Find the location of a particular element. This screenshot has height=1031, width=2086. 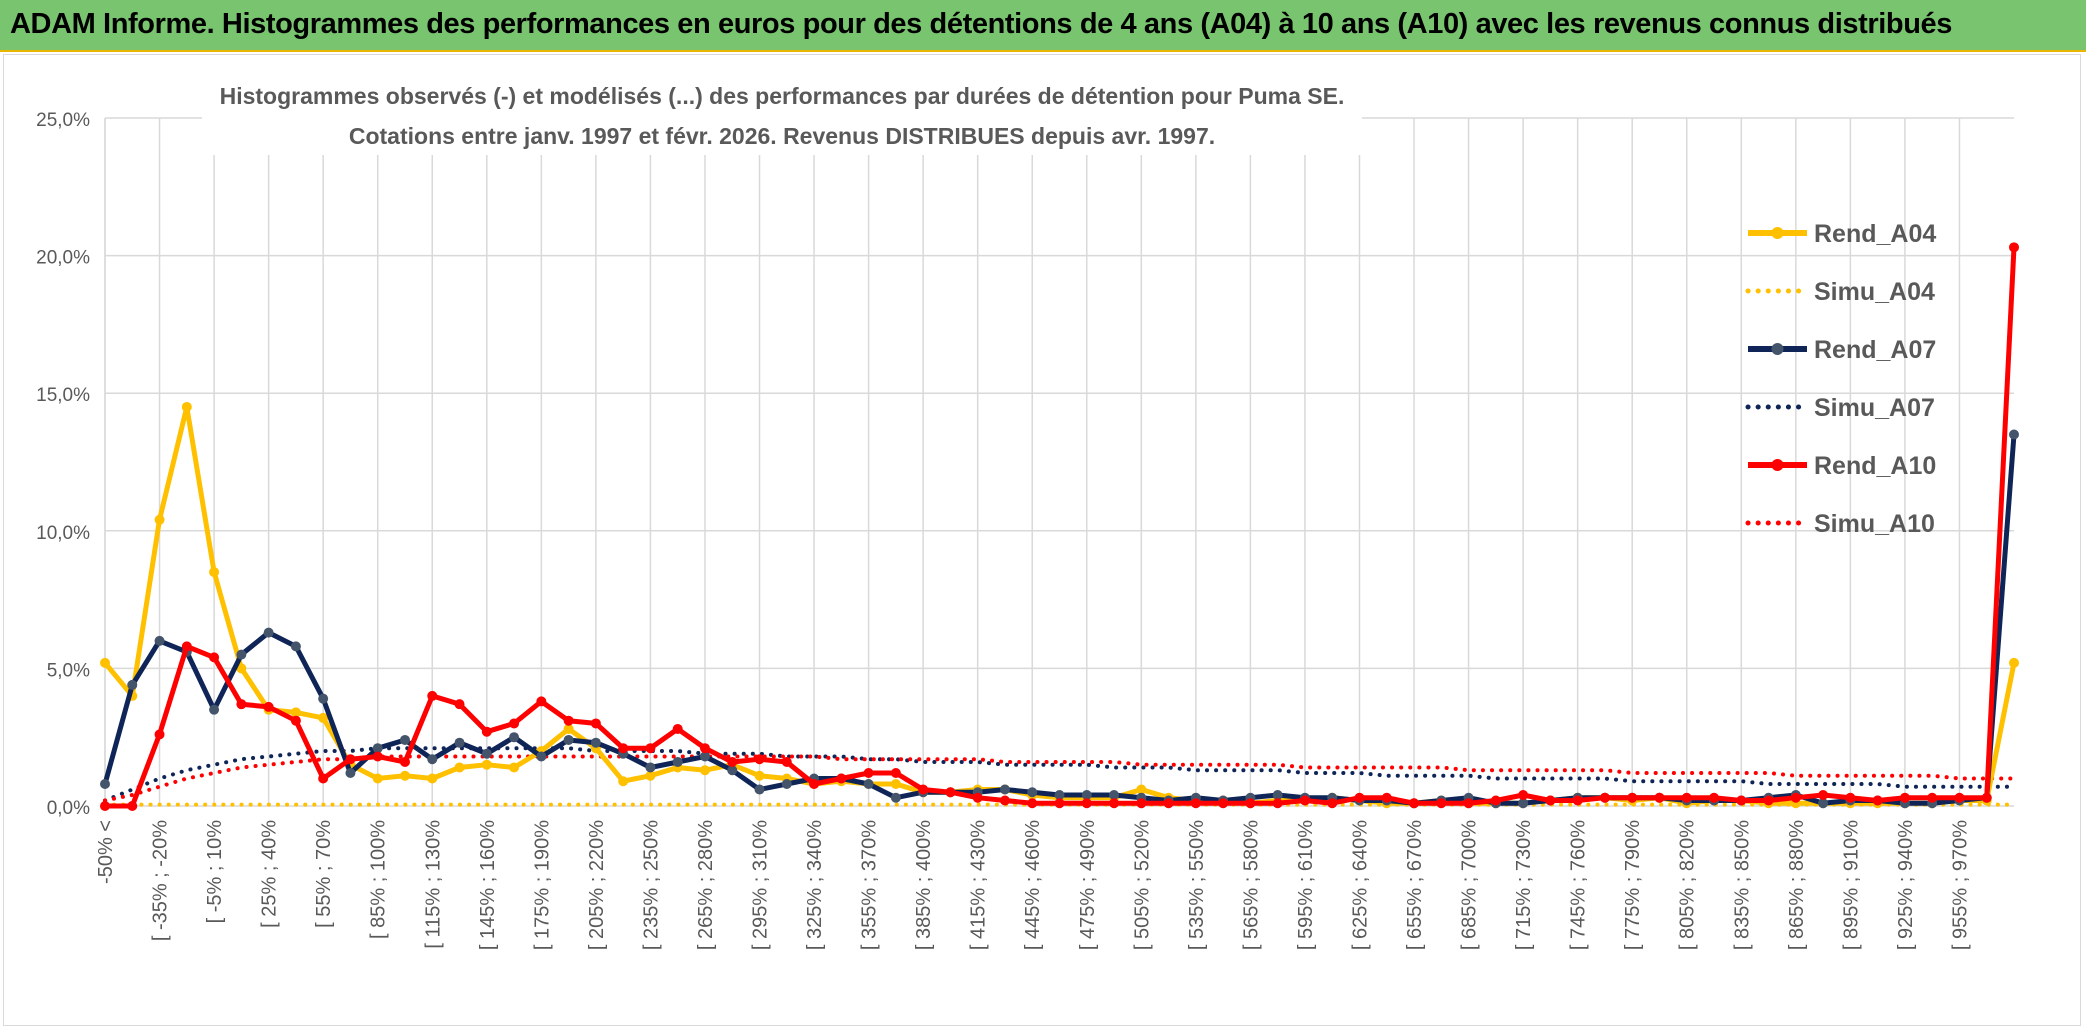

y-axis: 0,0% 5,0% 10,0% 15,0% 20,0% 25,0% is located at coordinates (63, 464).